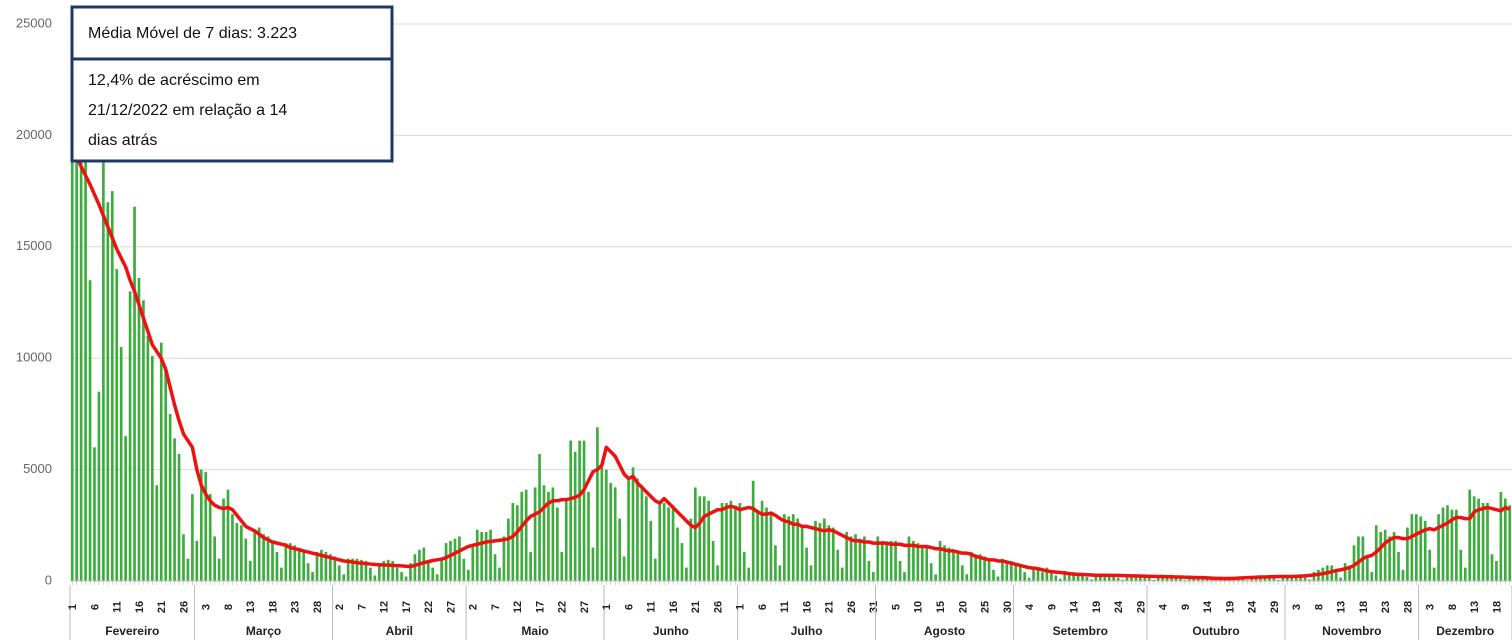  Describe the element at coordinates (229, 607) in the screenshot. I see `x-tick-label: 8` at that location.